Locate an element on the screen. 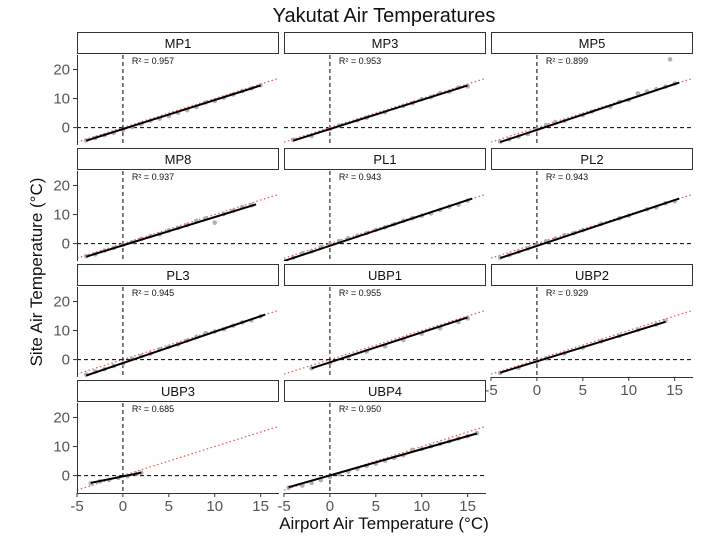  x-axis-title: Airport Air Temperature (°C) is located at coordinates (384, 523).